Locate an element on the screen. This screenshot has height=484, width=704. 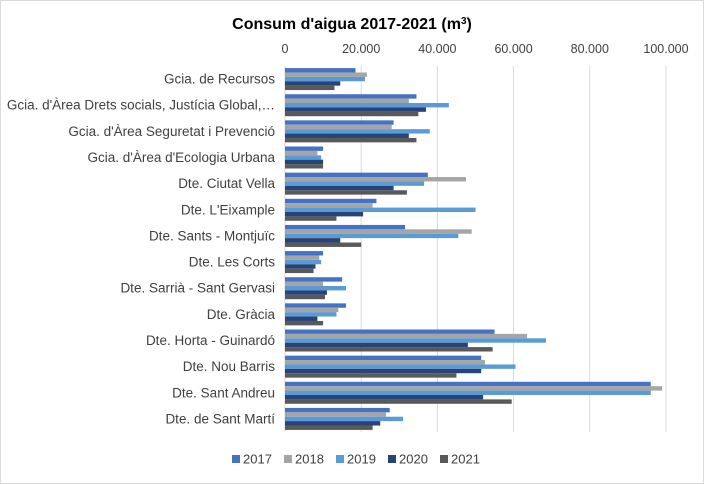
legend-label: 2019 is located at coordinates (361, 459).